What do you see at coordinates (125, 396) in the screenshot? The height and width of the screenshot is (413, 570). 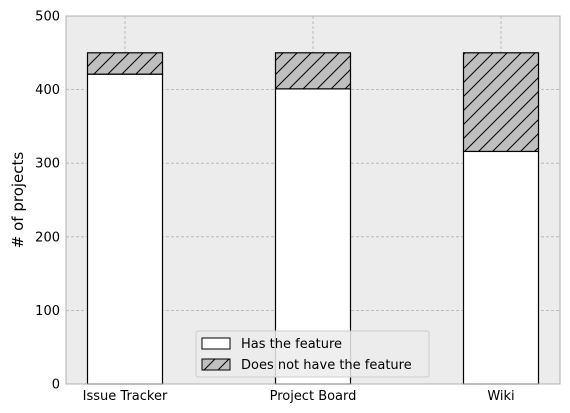 I see `x-tick-label: Issue Tracker` at bounding box center [125, 396].